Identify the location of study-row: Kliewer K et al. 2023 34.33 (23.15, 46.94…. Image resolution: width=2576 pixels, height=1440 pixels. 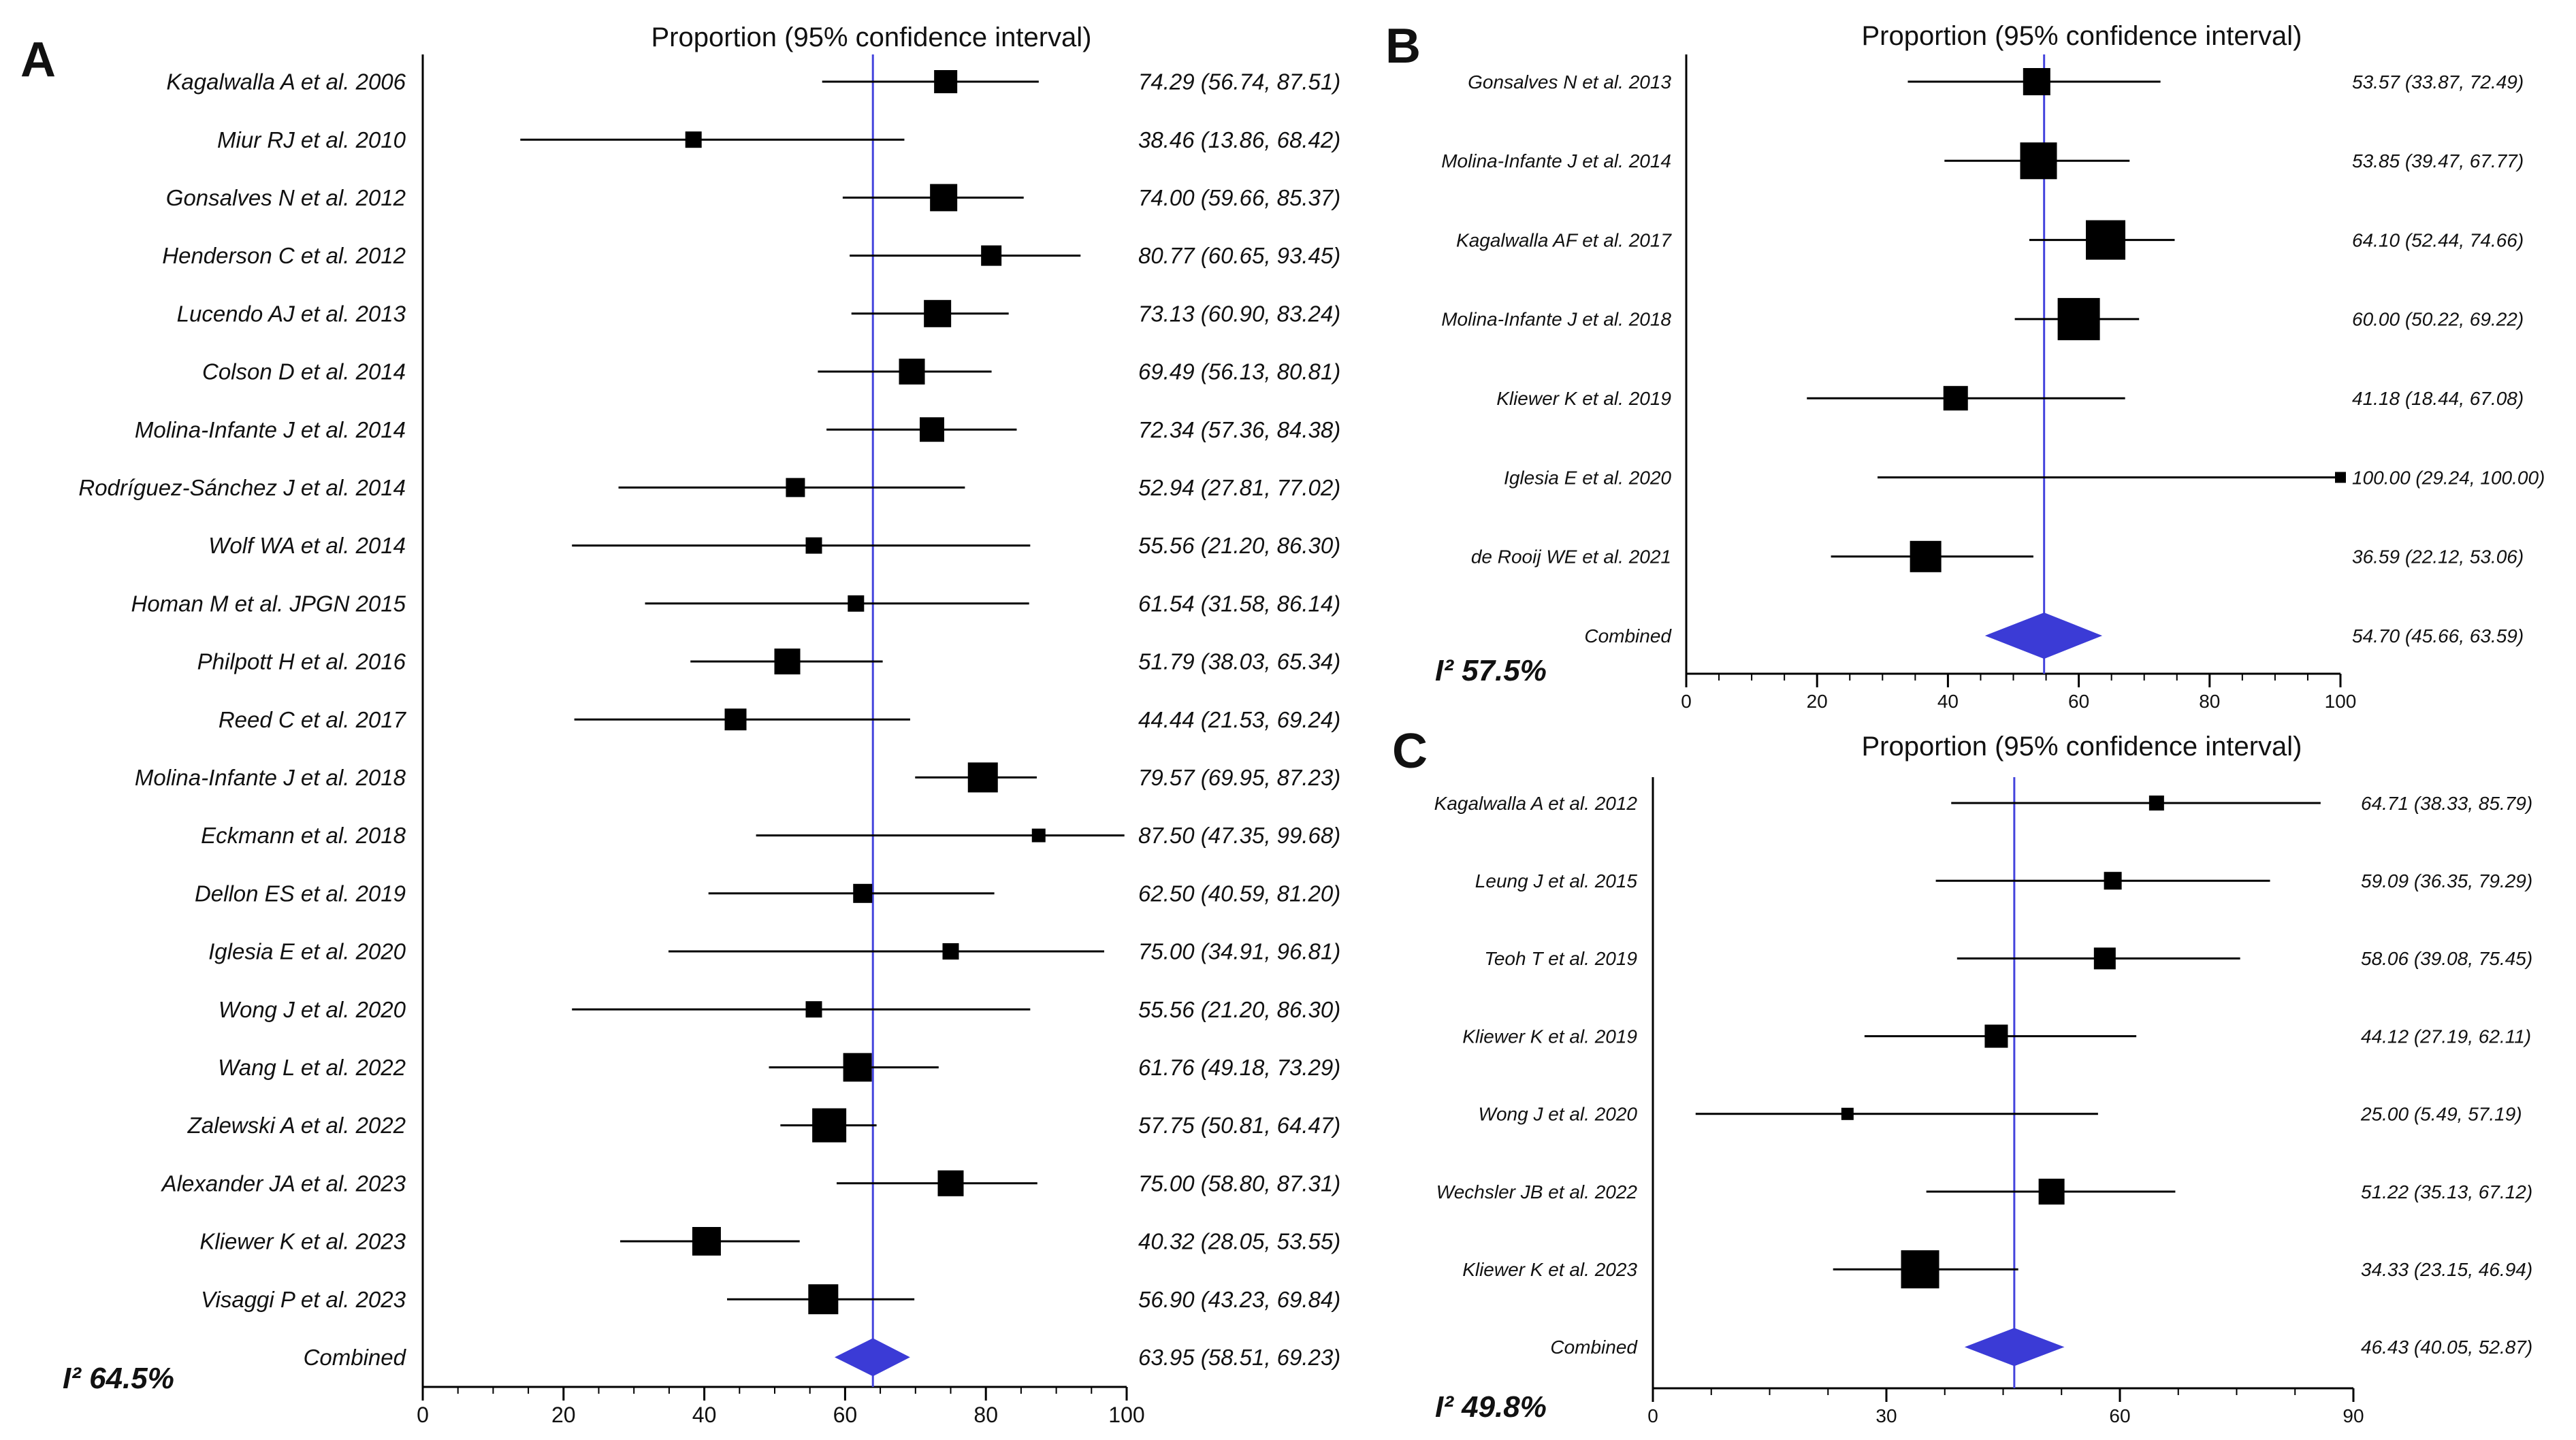
(1997, 1269).